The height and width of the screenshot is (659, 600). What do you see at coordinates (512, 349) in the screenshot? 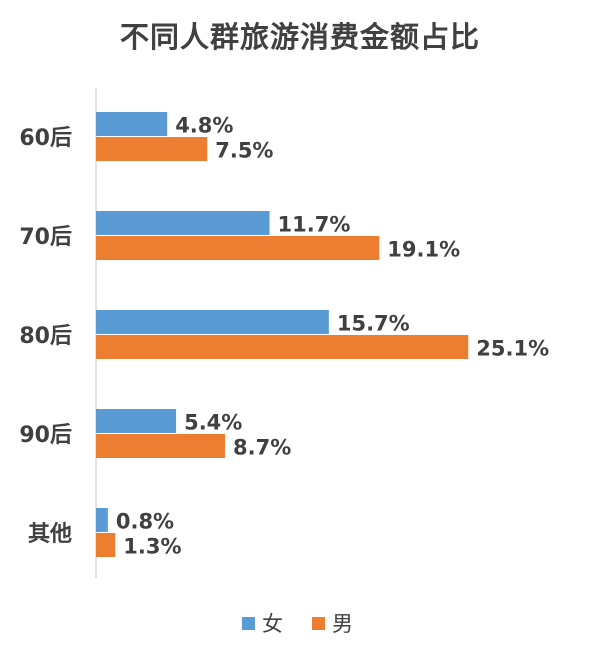
I see `data-label: 25.1%` at bounding box center [512, 349].